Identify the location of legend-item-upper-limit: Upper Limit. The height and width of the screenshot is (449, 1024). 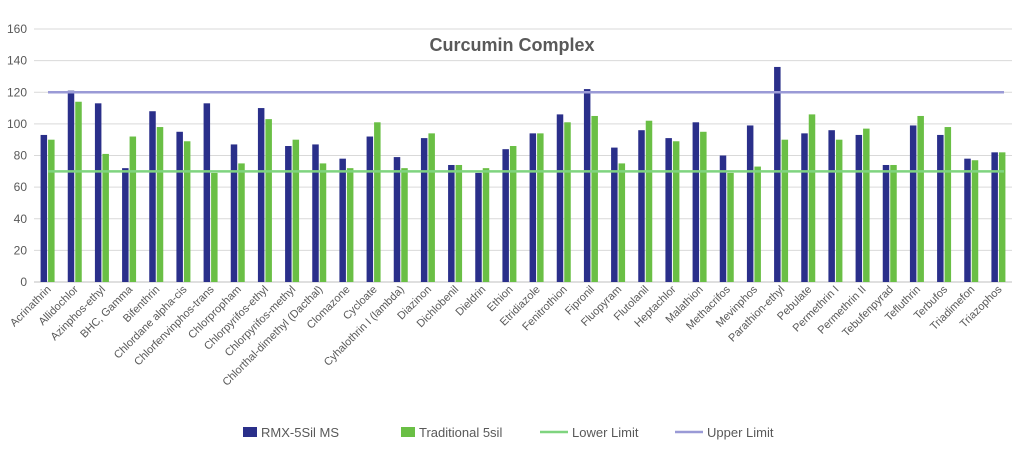
(724, 432).